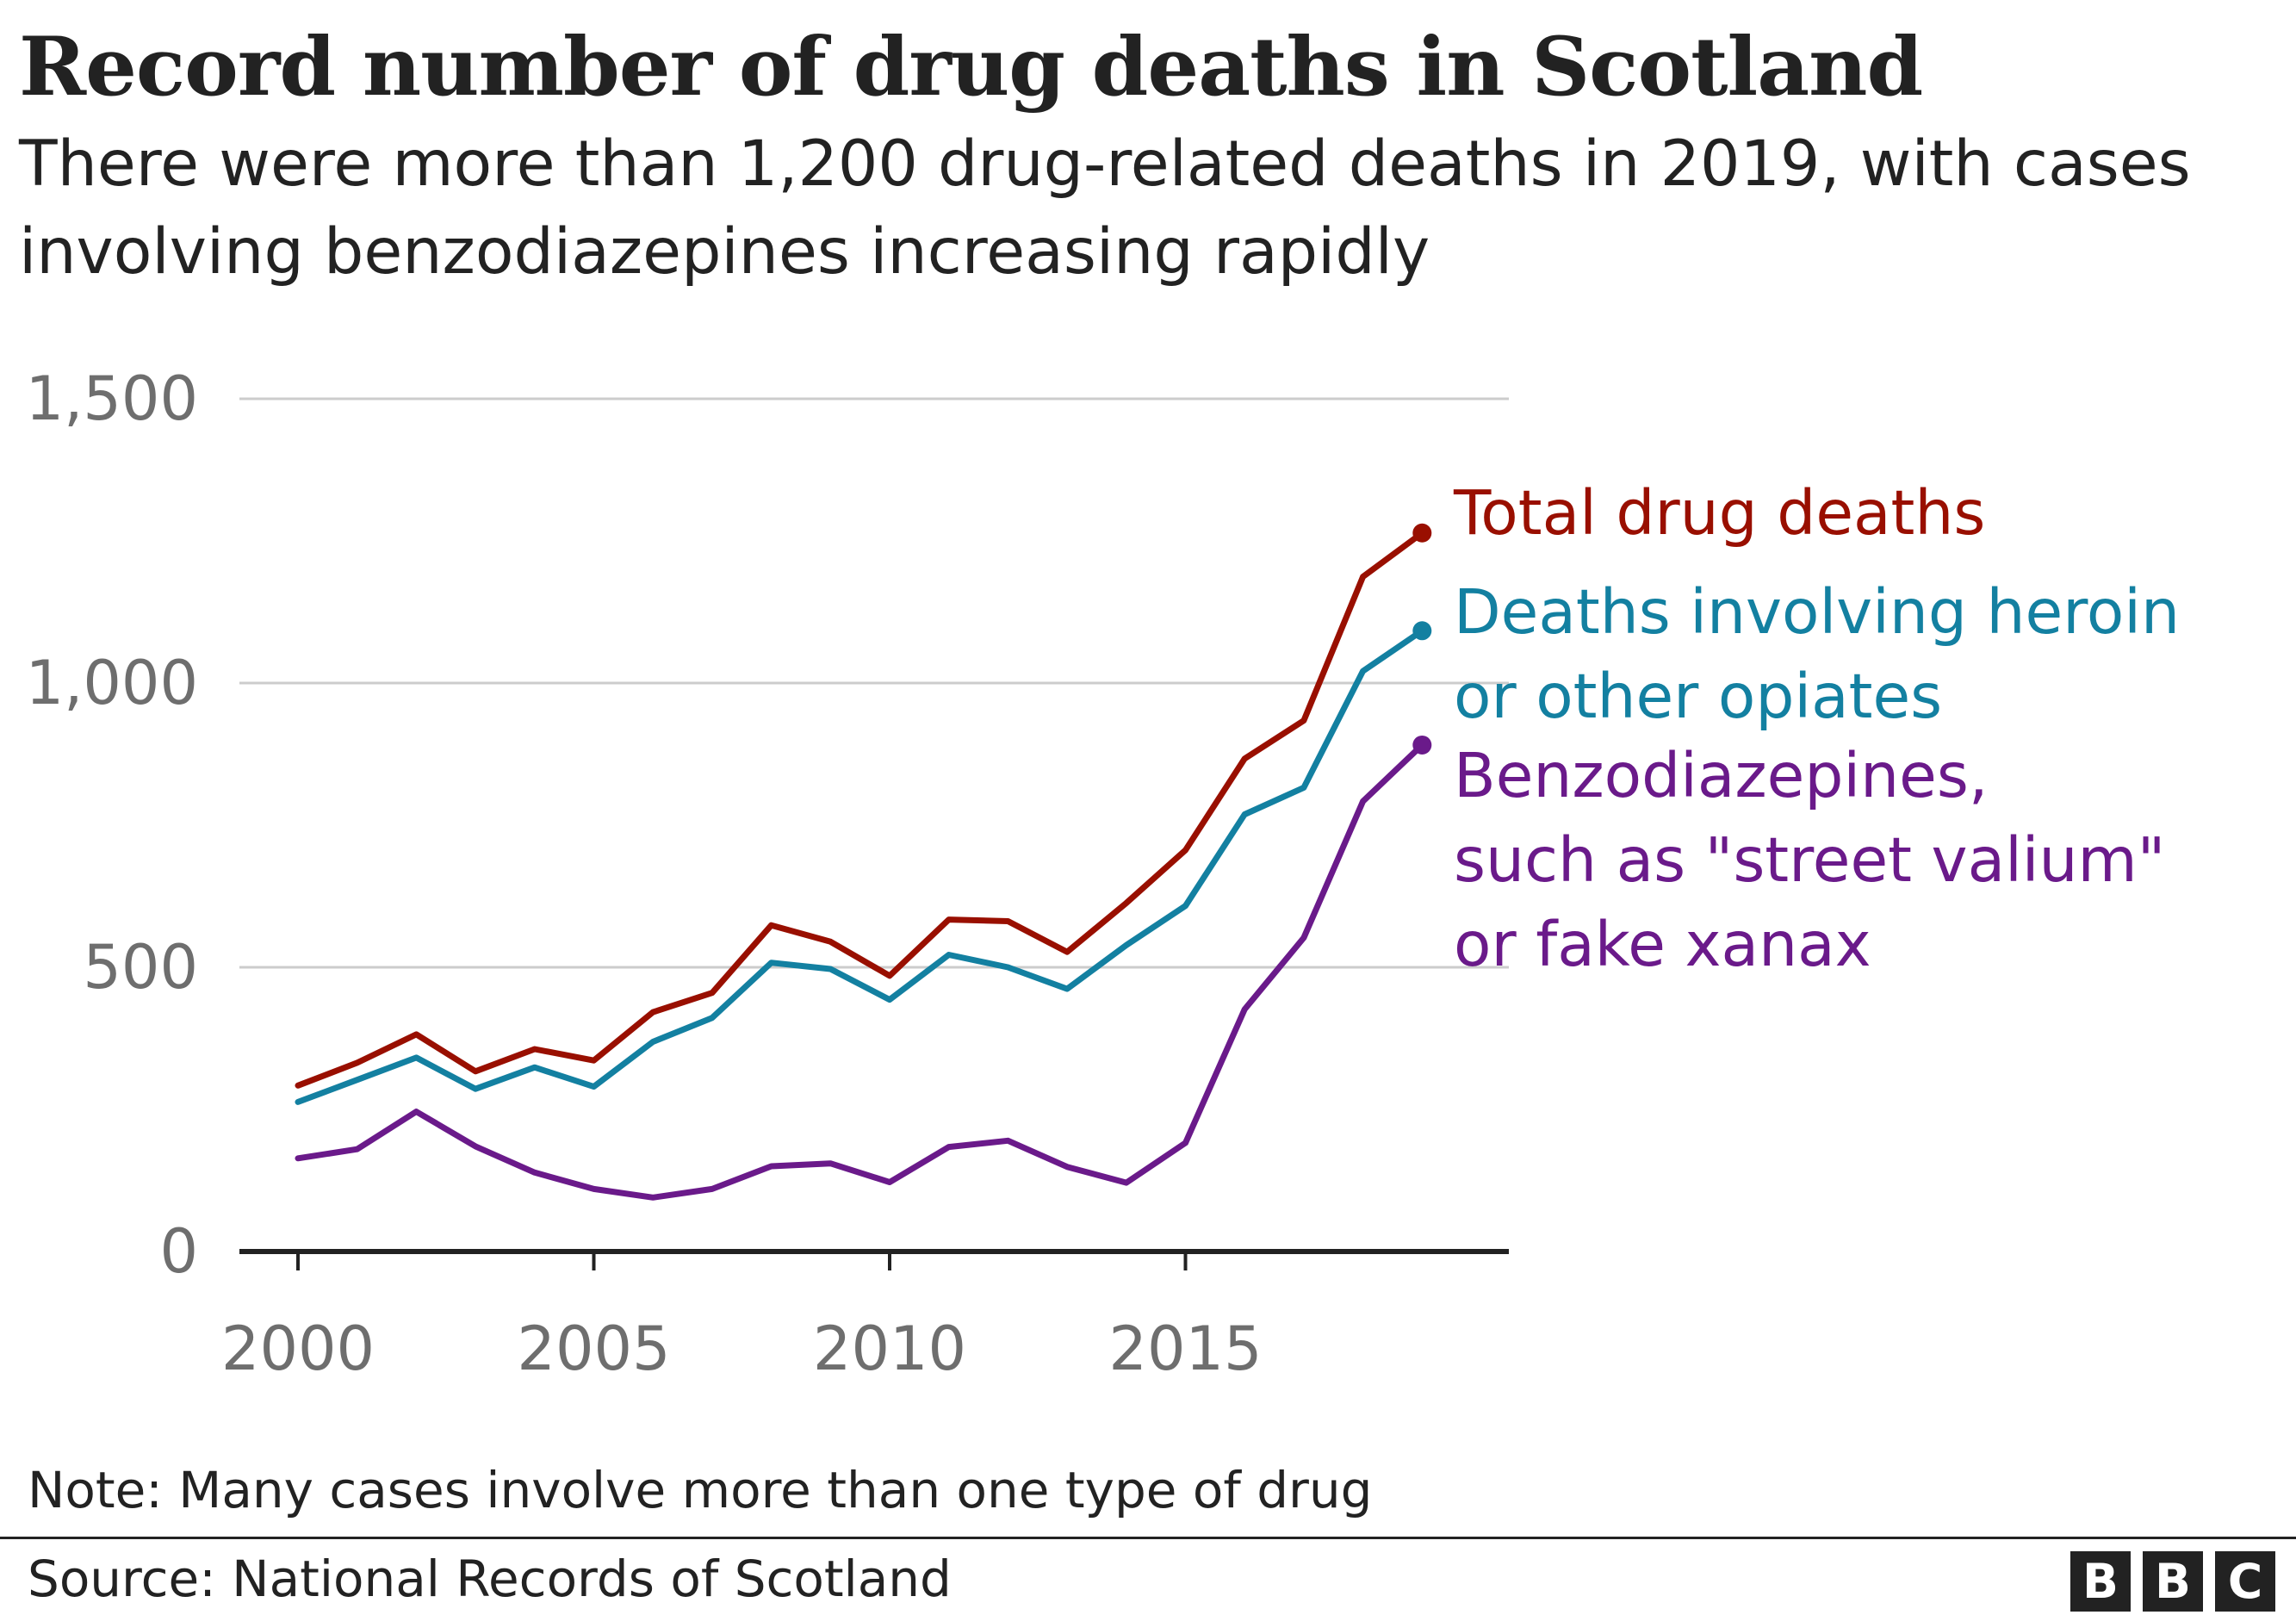 Image resolution: width=2296 pixels, height=1615 pixels. Describe the element at coordinates (2245, 1582) in the screenshot. I see `bbc-logo-letter: C` at that location.